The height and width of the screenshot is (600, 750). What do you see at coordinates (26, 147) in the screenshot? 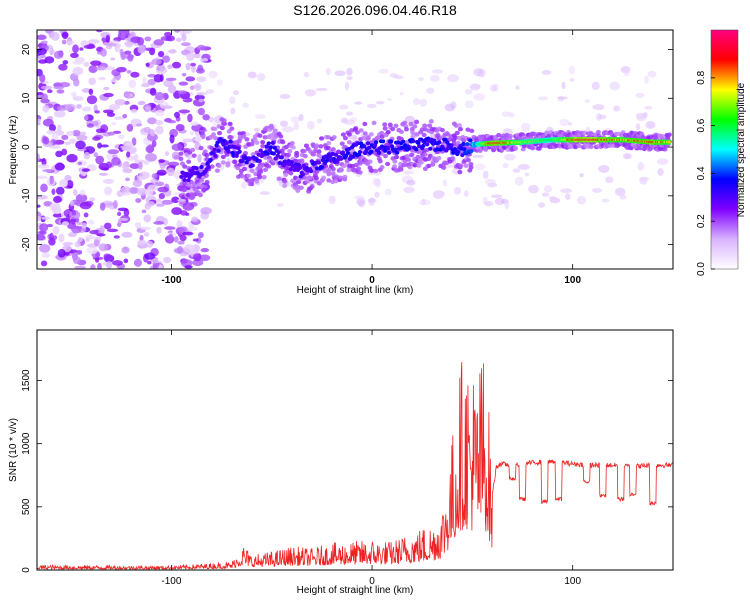
I see `y-tick-label: 0` at bounding box center [26, 147].